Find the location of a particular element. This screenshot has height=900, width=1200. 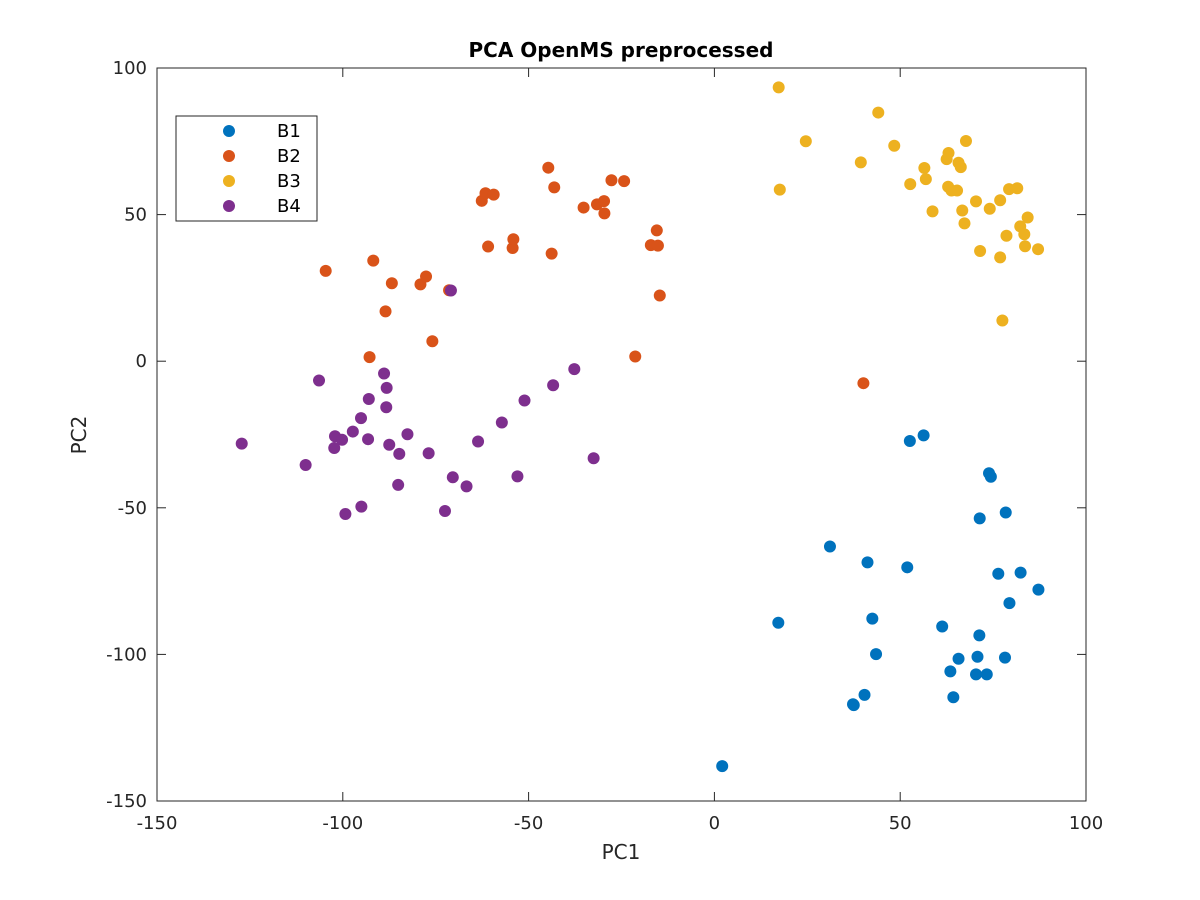

y-tick-label: -50 is located at coordinates (132, 508).